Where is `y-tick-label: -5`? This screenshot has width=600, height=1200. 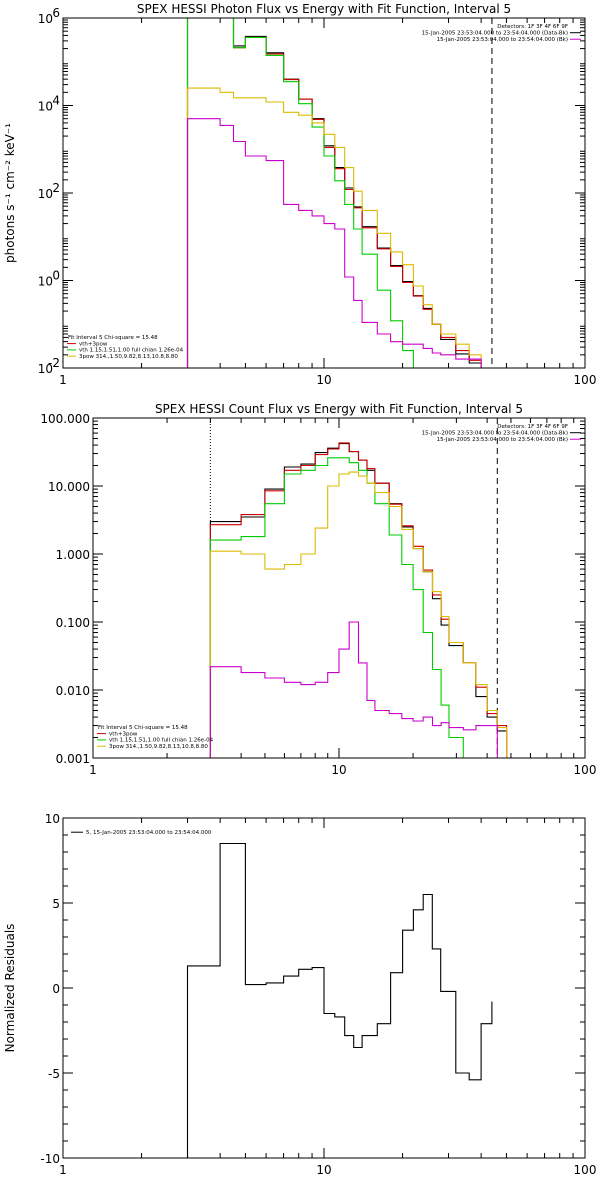
y-tick-label: -5 is located at coordinates (54, 1074).